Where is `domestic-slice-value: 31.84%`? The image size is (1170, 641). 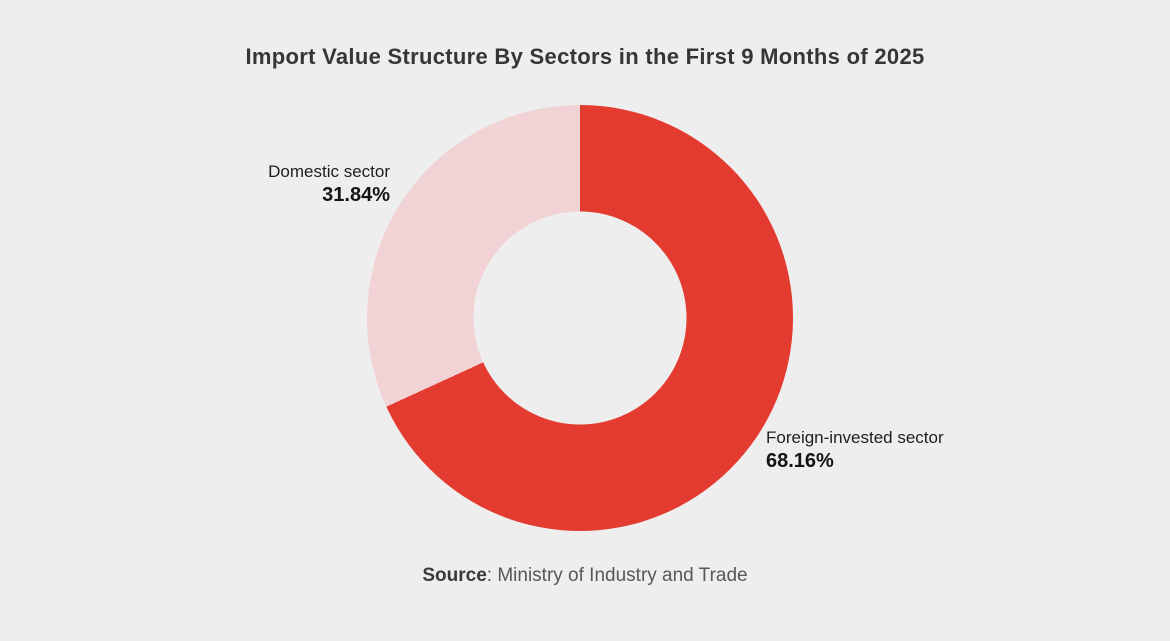 domestic-slice-value: 31.84% is located at coordinates (356, 194).